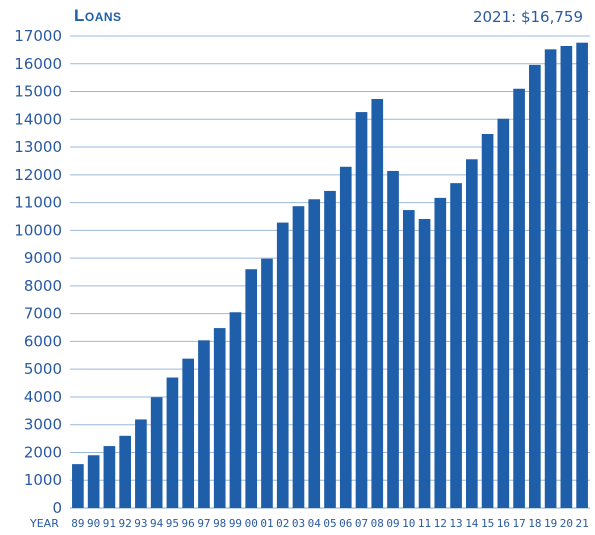  Describe the element at coordinates (235, 523) in the screenshot. I see `x-tick-label: 99` at that location.